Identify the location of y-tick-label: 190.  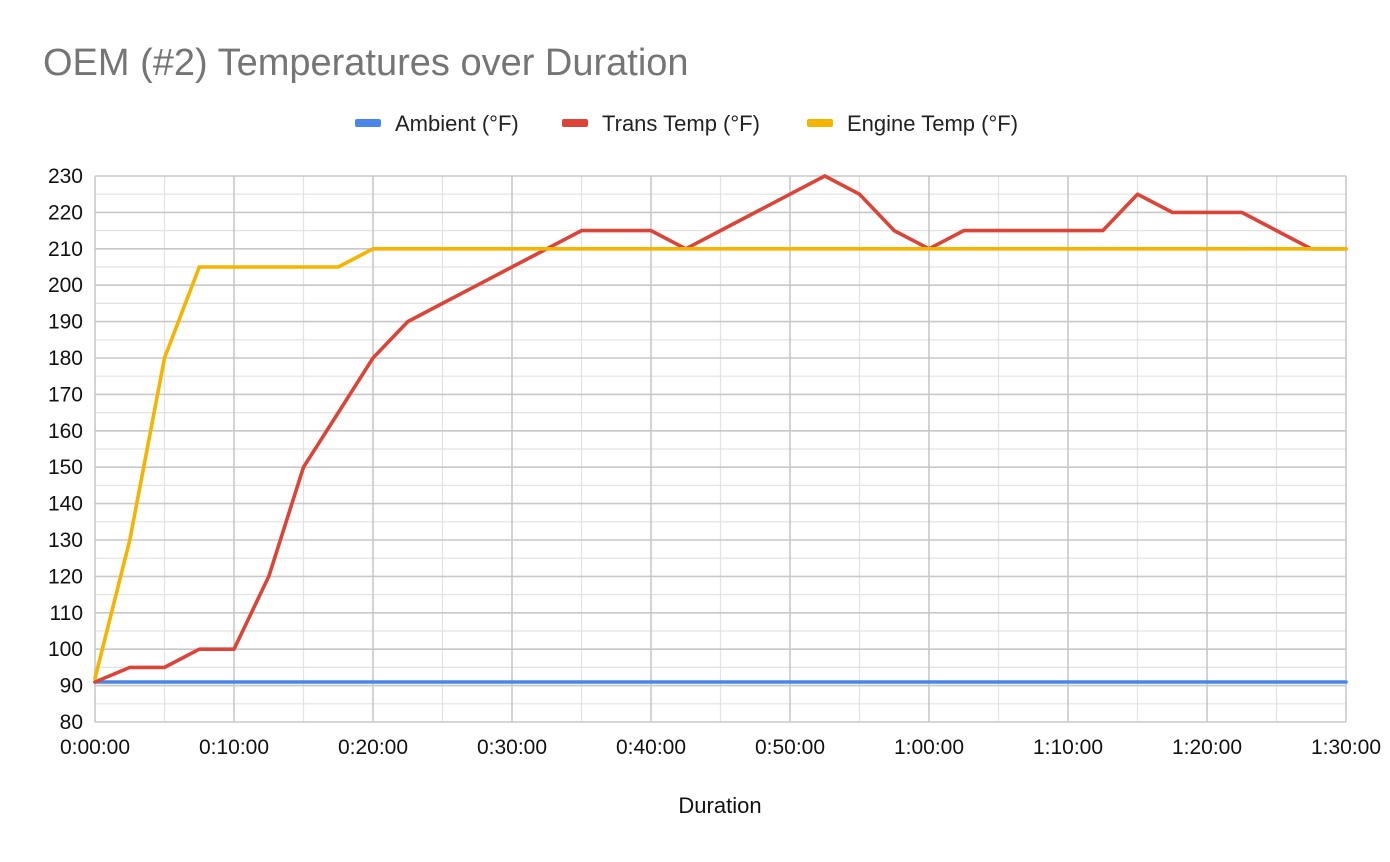
(65, 322).